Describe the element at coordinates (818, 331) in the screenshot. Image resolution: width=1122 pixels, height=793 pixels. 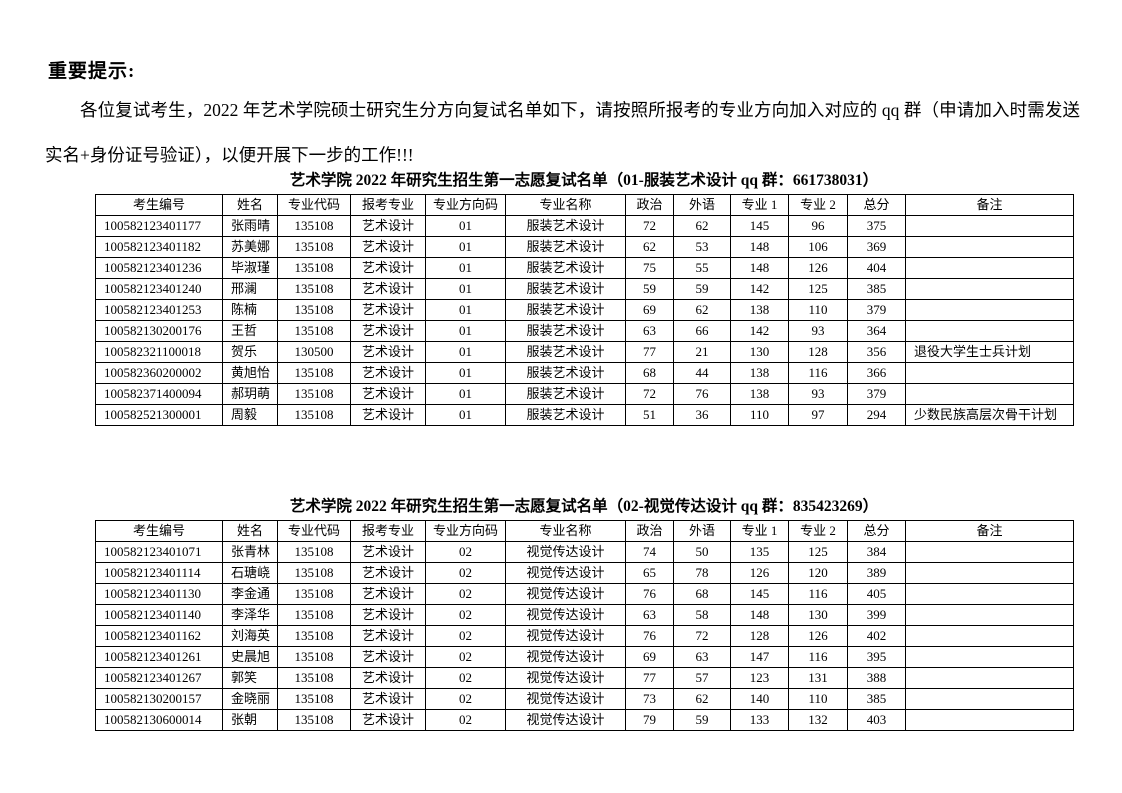
I see `table-cell: 93` at that location.